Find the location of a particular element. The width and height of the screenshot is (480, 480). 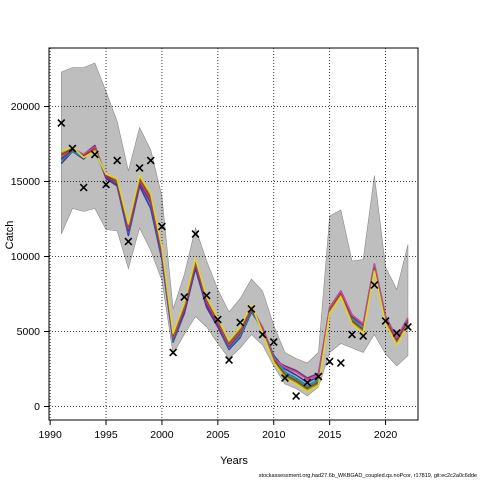

x-tick-label: 1990 is located at coordinates (50, 435).